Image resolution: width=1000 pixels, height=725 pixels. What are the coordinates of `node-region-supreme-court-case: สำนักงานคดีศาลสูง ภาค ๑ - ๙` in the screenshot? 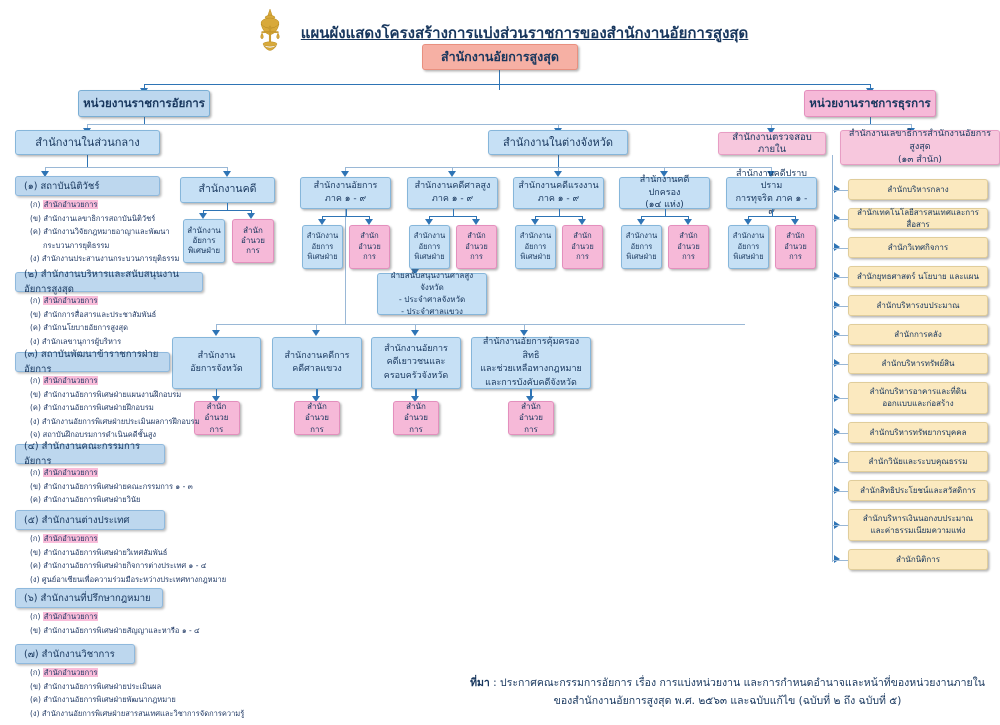 It's located at (452, 193).